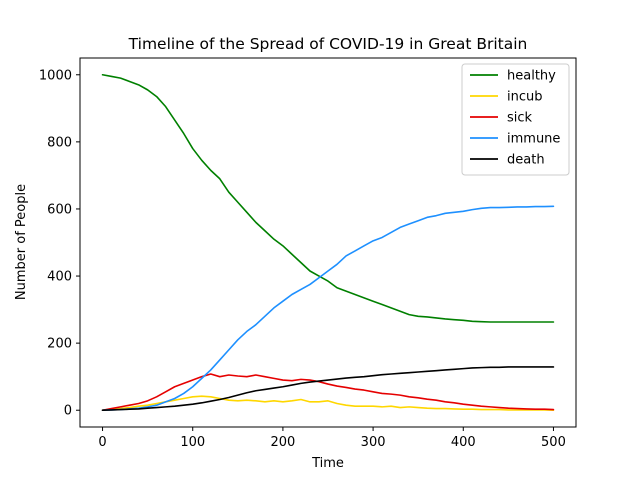  I want to click on x-tick-label: 100, so click(192, 442).